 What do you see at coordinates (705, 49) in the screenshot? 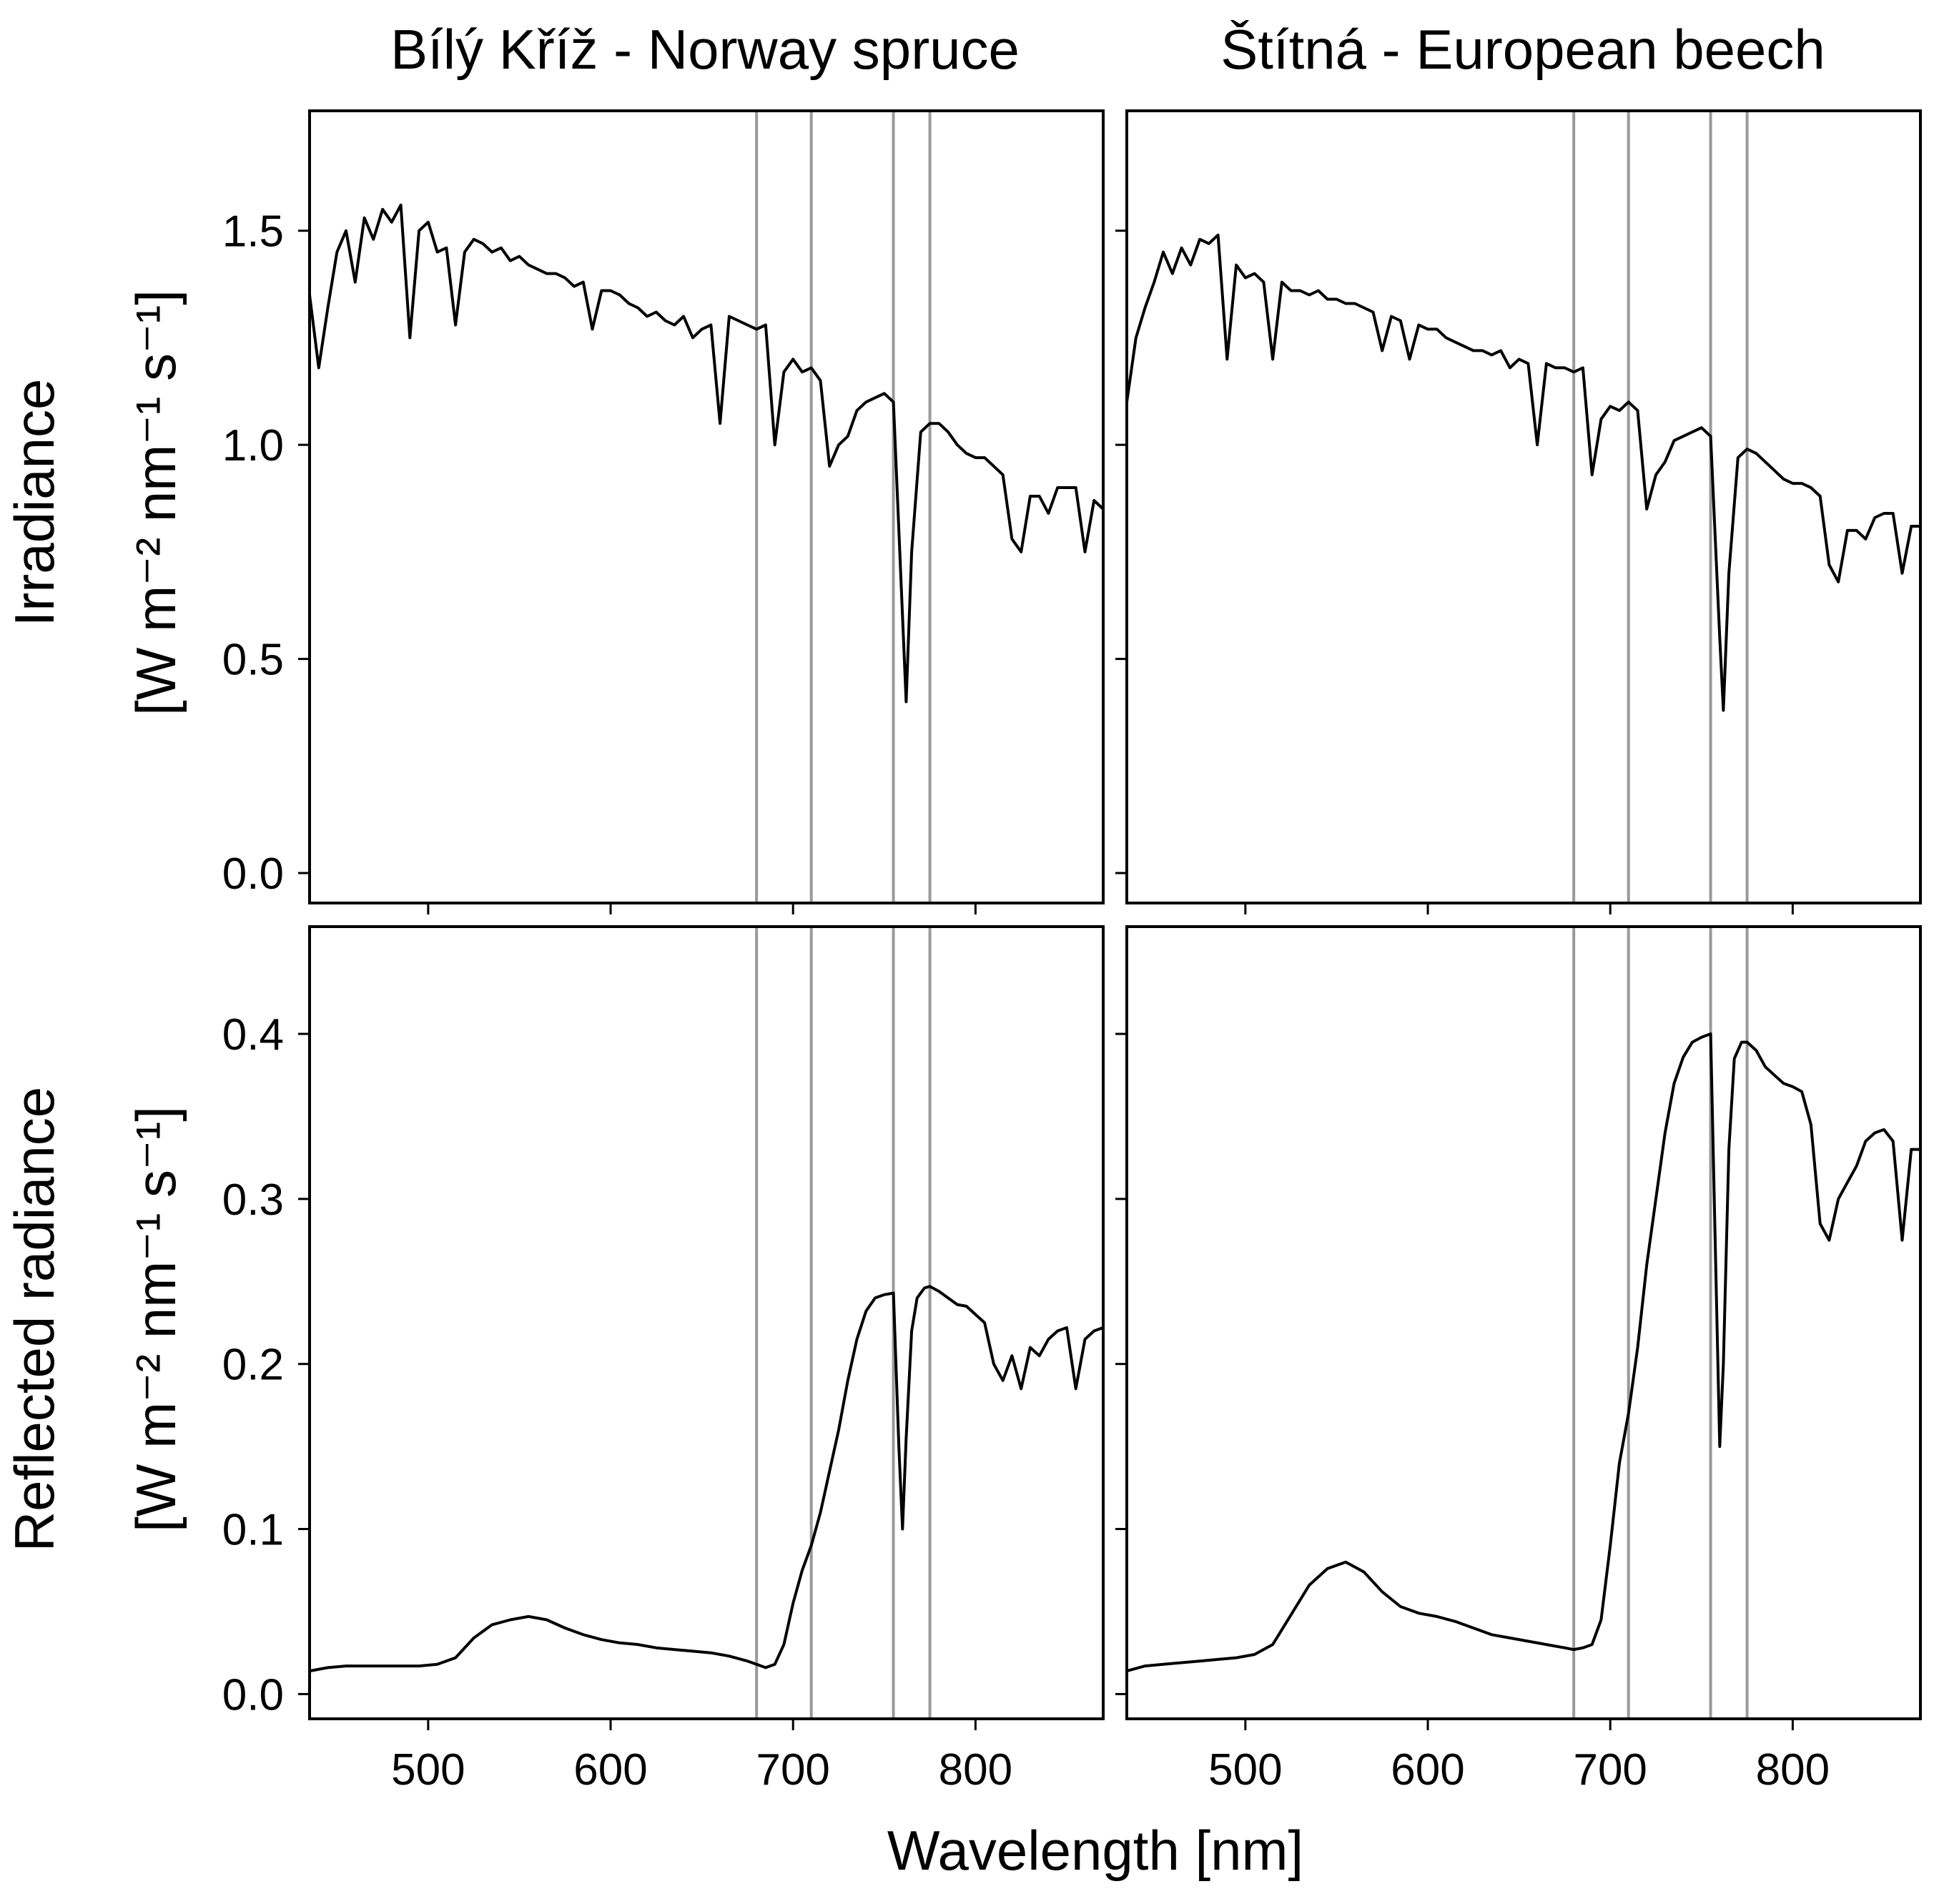
I see `column-title-left: Bílý Kříž - Norway spruce` at bounding box center [705, 49].